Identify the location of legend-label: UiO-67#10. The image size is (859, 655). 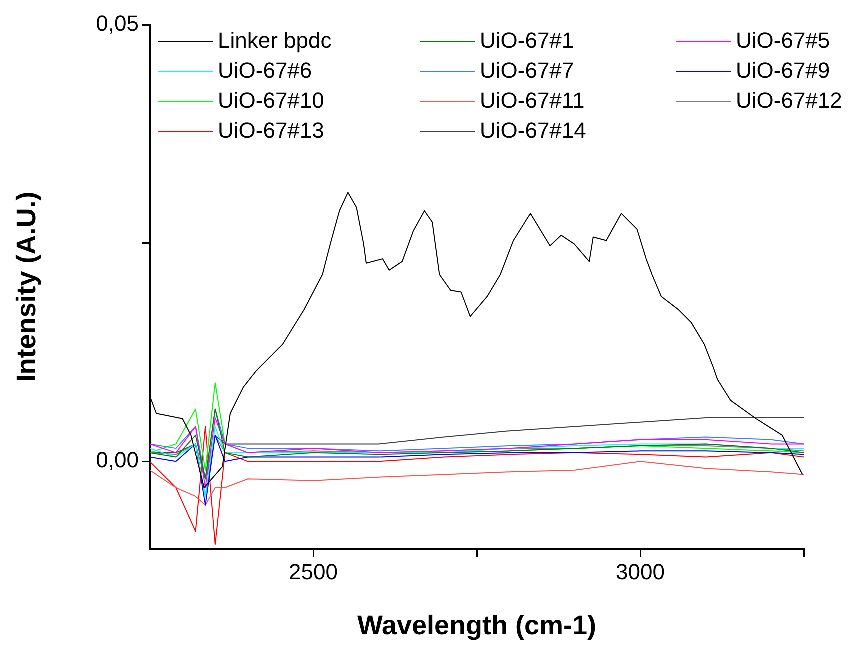
(271, 101).